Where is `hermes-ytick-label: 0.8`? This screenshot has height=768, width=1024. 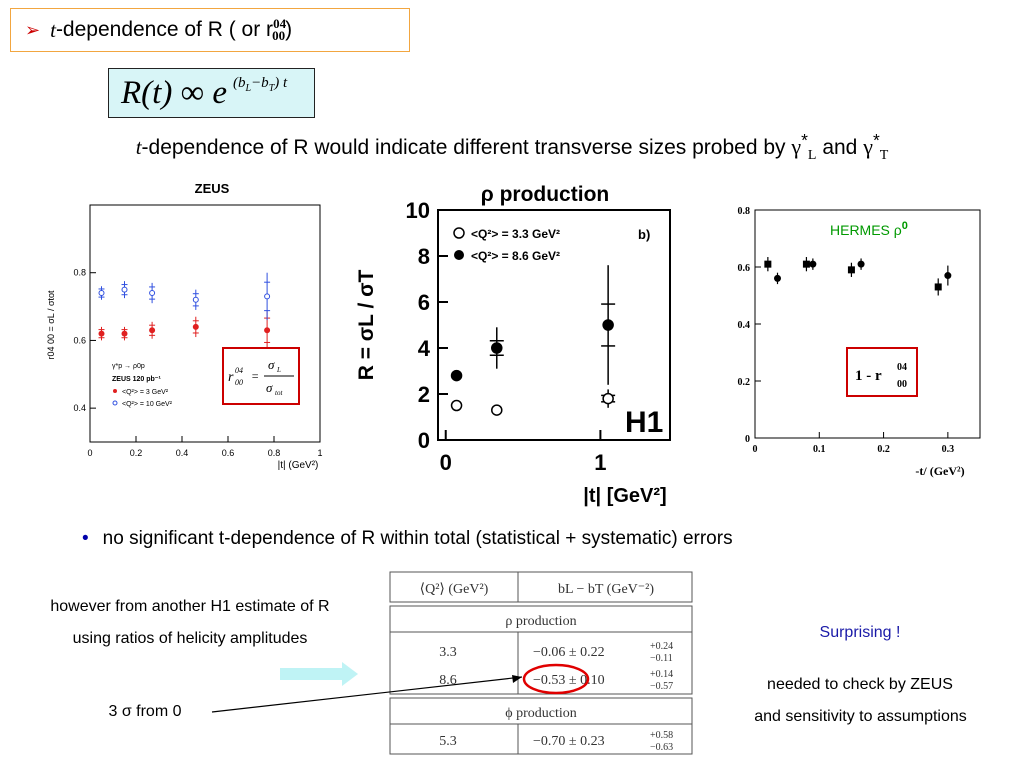
hermes-ytick-label: 0.8 is located at coordinates (744, 211).